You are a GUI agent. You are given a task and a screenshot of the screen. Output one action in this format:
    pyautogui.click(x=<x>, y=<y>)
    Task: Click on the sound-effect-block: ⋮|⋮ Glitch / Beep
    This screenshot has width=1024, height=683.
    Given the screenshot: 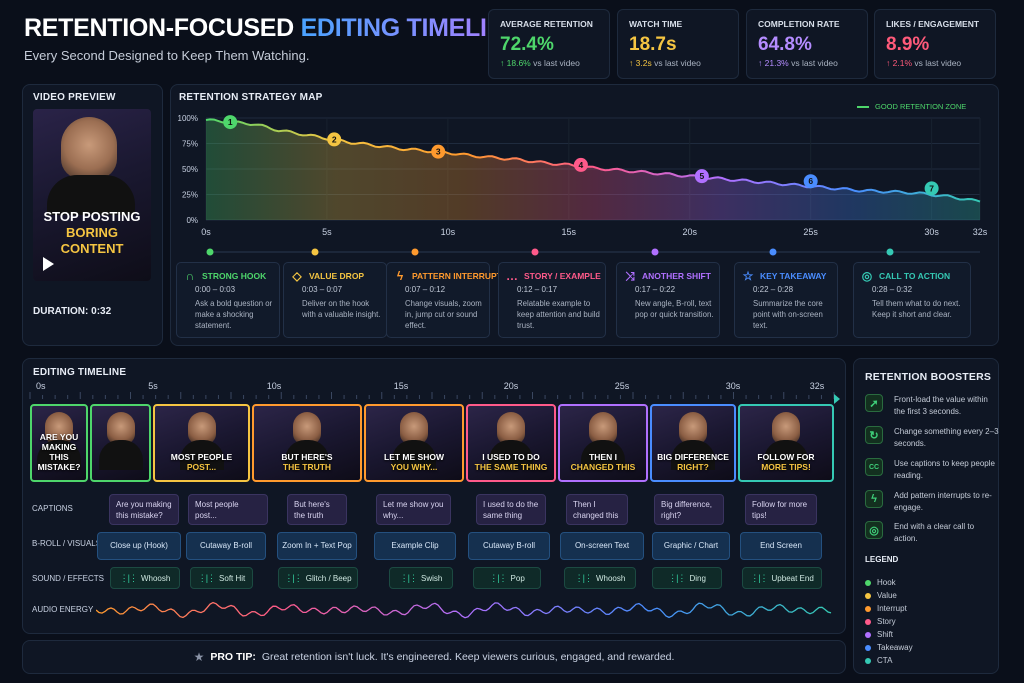 What is the action you would take?
    pyautogui.click(x=318, y=578)
    